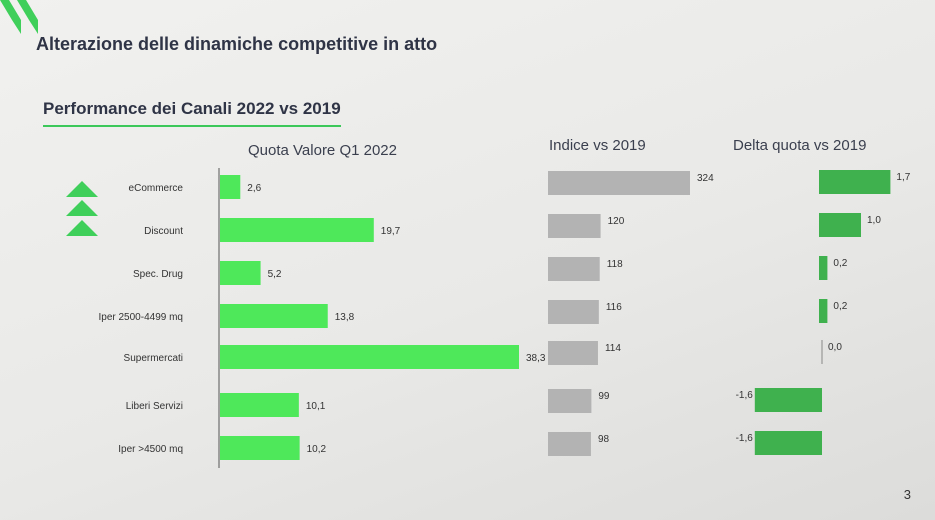 This screenshot has height=520, width=935. I want to click on indice-value-label: 120, so click(616, 221).